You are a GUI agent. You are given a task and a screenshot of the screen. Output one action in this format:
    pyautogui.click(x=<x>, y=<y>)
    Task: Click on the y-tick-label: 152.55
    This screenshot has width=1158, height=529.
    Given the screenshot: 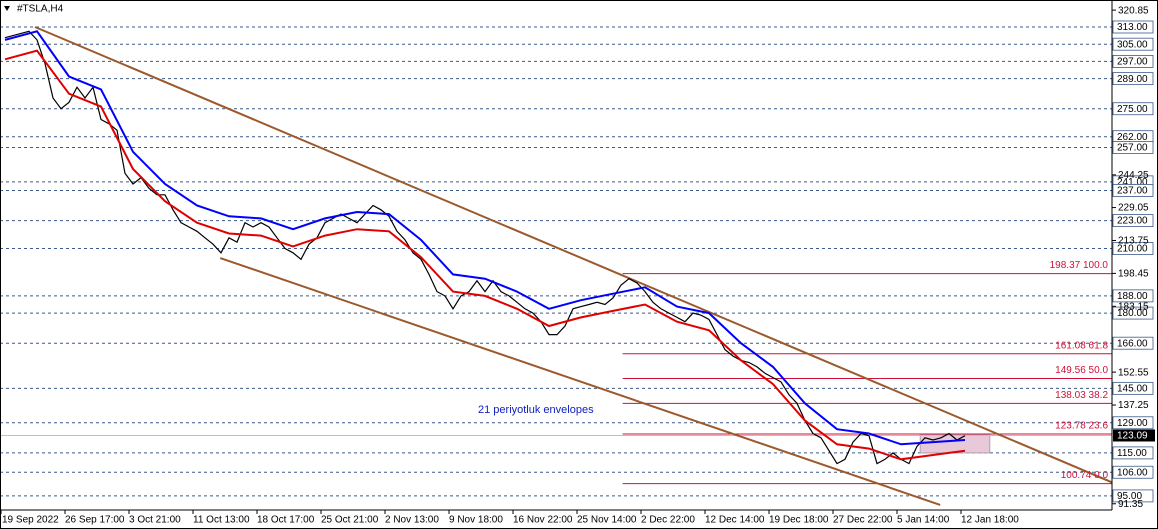 What is the action you would take?
    pyautogui.click(x=1133, y=372)
    